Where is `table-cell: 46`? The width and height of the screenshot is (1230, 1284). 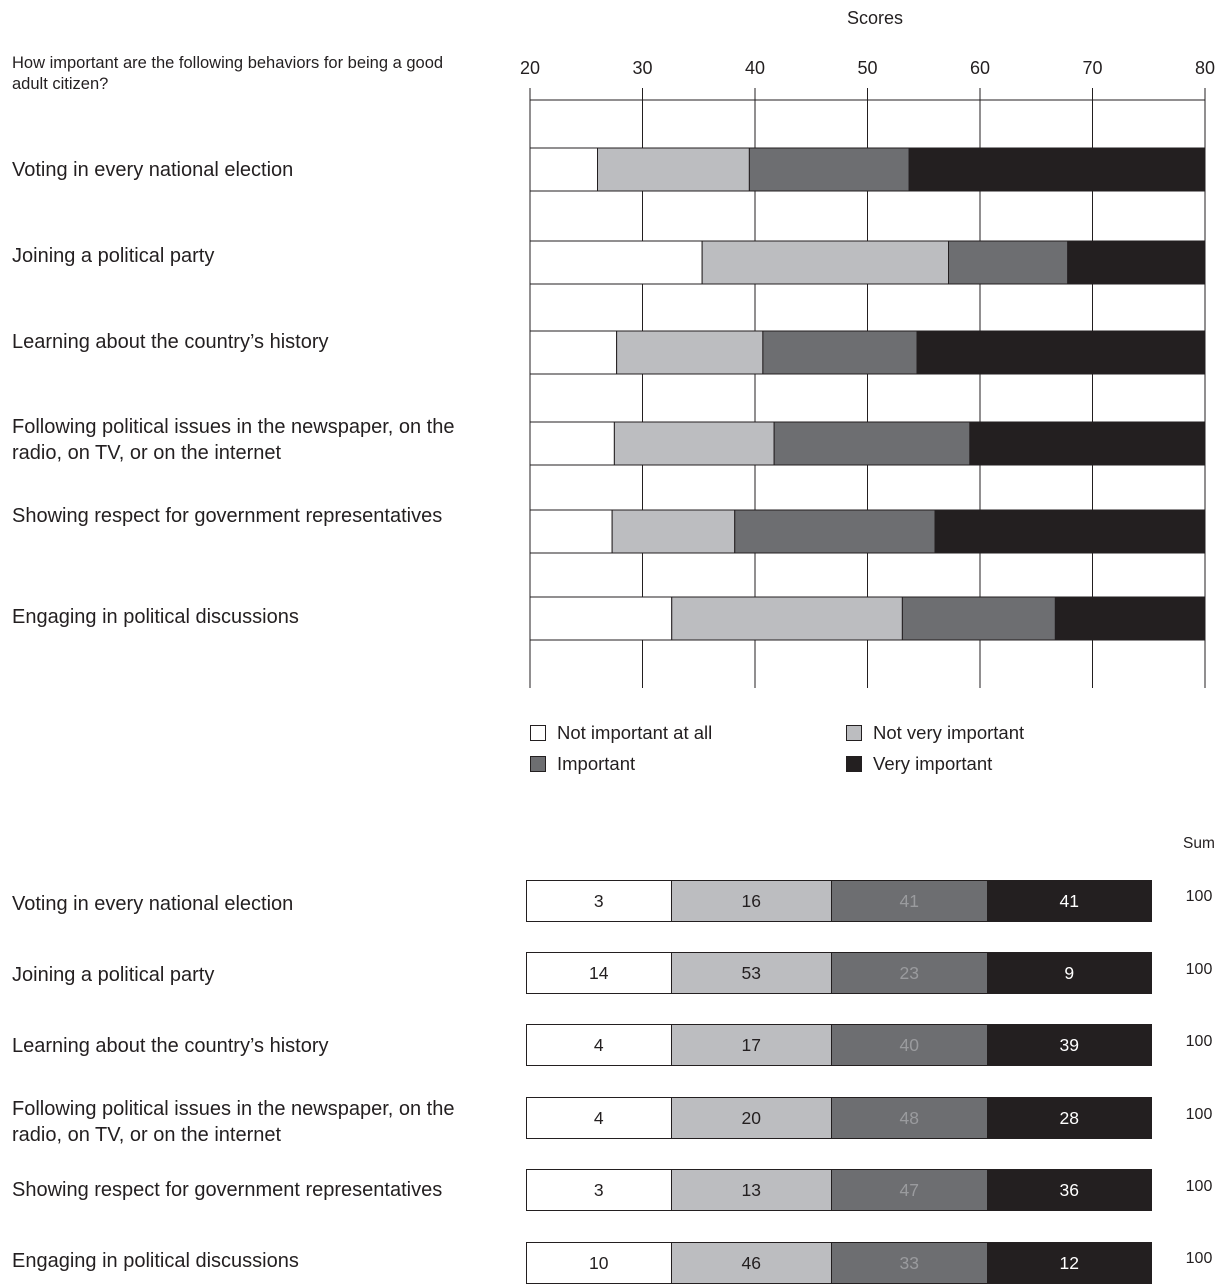 table-cell: 46 is located at coordinates (751, 1263).